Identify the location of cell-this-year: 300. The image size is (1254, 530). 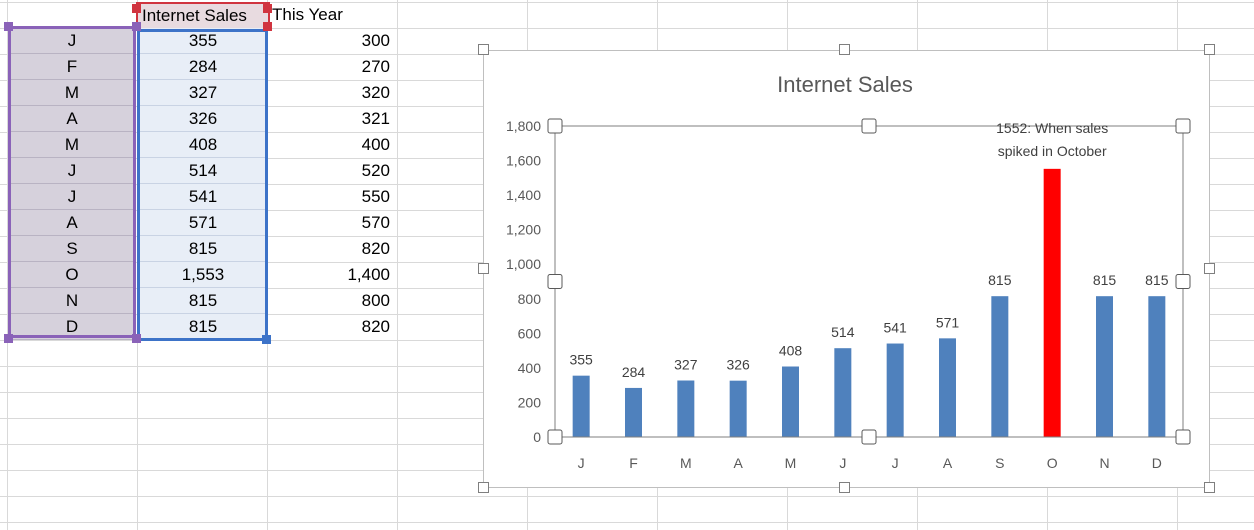
(375, 40).